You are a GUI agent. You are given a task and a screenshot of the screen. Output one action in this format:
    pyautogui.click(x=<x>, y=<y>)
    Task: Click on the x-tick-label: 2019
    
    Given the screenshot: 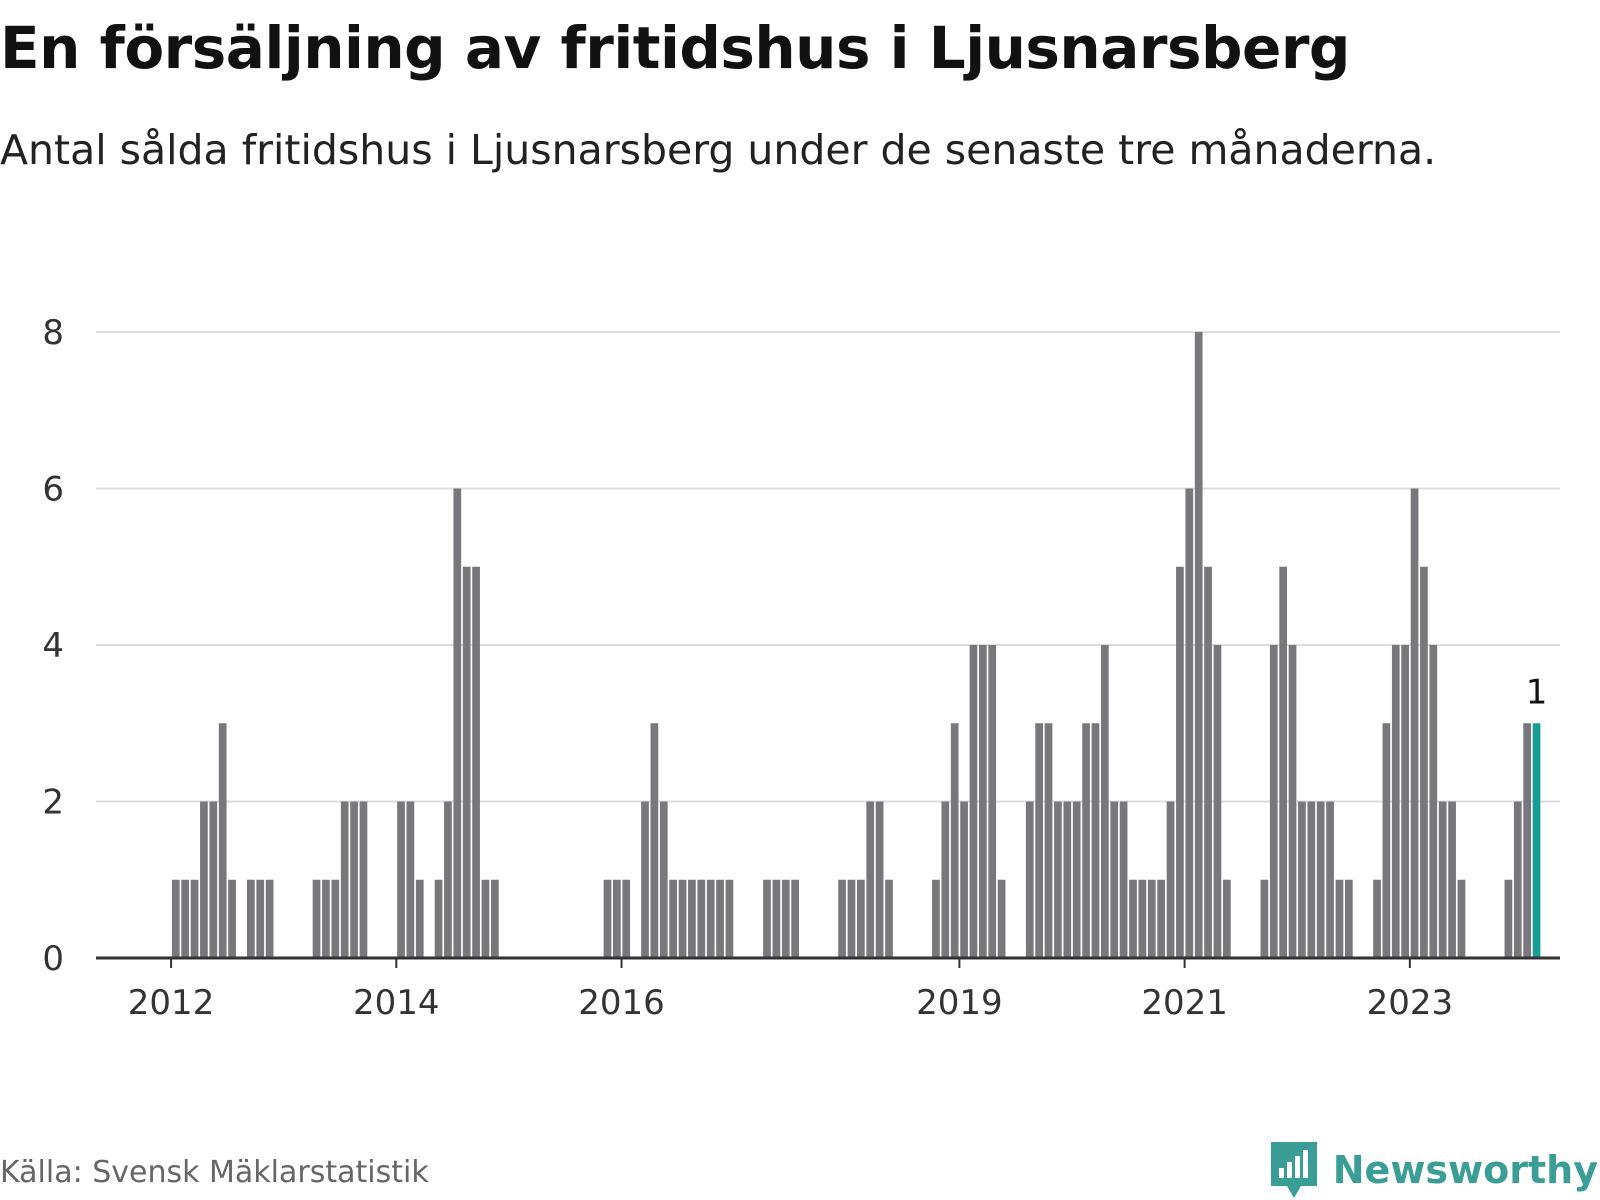 What is the action you would take?
    pyautogui.click(x=959, y=1003)
    